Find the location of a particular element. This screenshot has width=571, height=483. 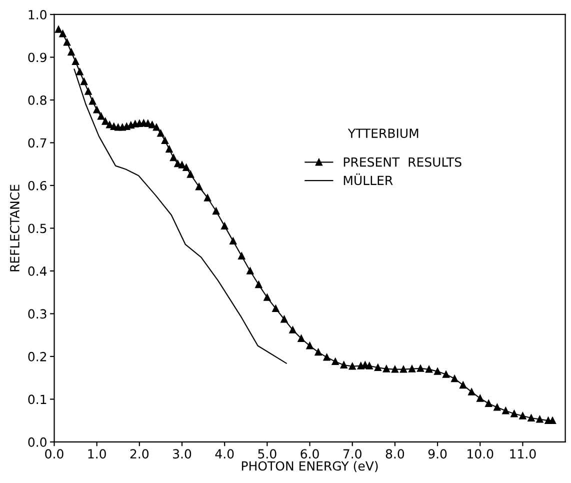

legend-label: MÜLLER is located at coordinates (368, 180).